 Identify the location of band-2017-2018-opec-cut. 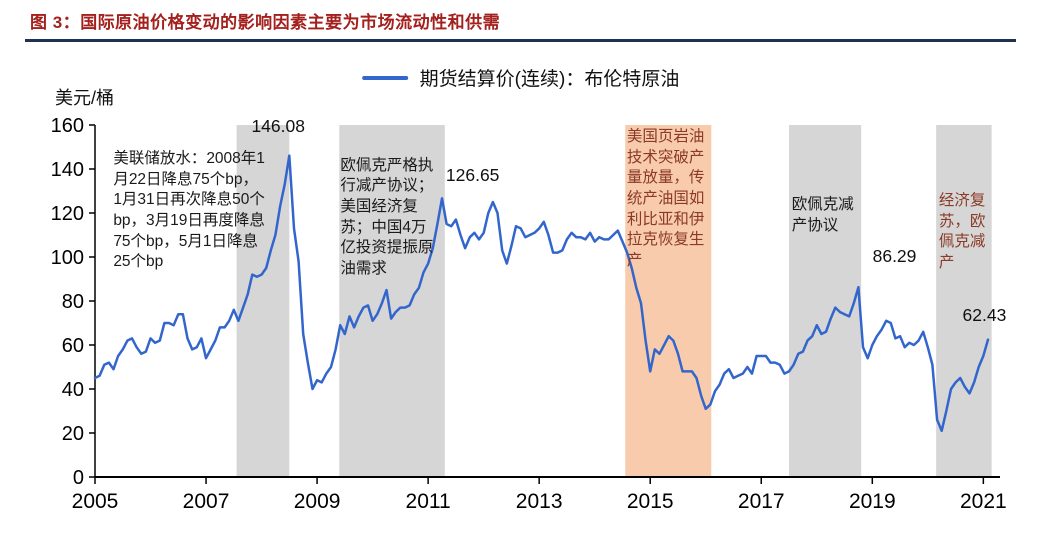
(825, 301).